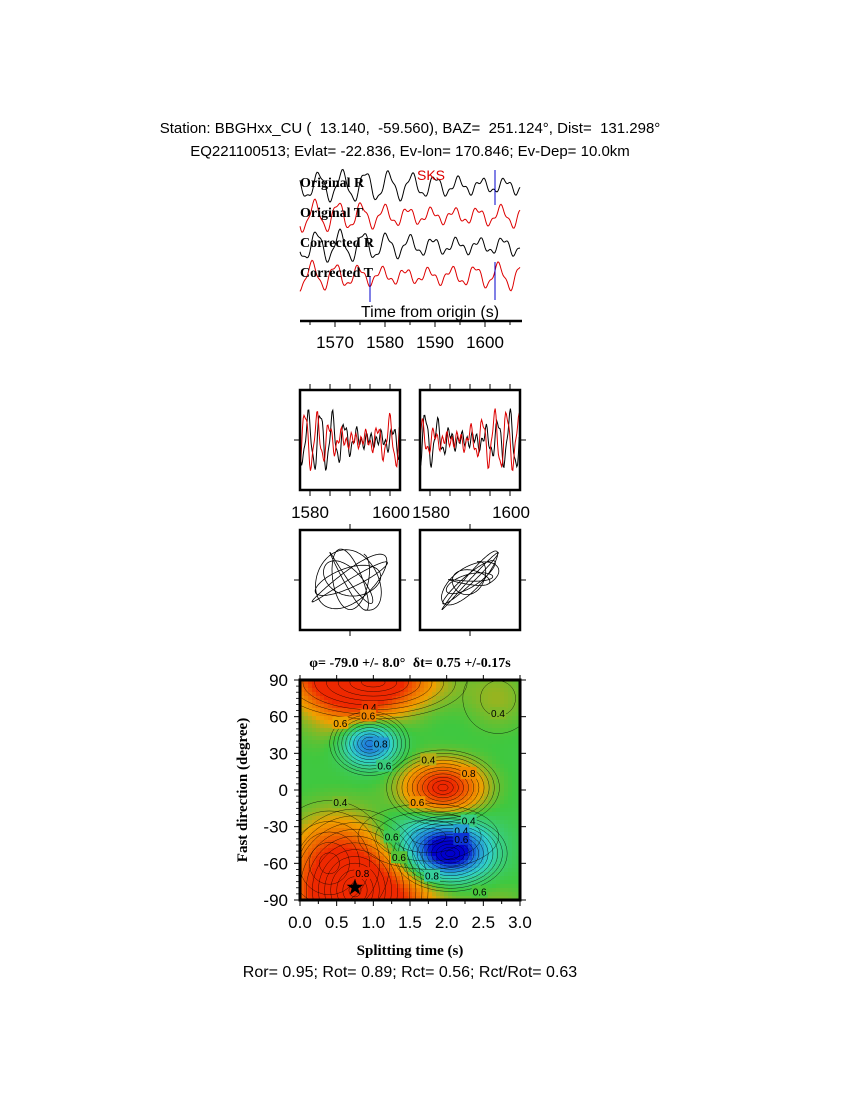 This screenshot has height=1100, width=850. Describe the element at coordinates (410, 663) in the screenshot. I see `grid-title: φ= -79.0 +/- 8.0° δt= 0.75 +/-0.17s` at that location.